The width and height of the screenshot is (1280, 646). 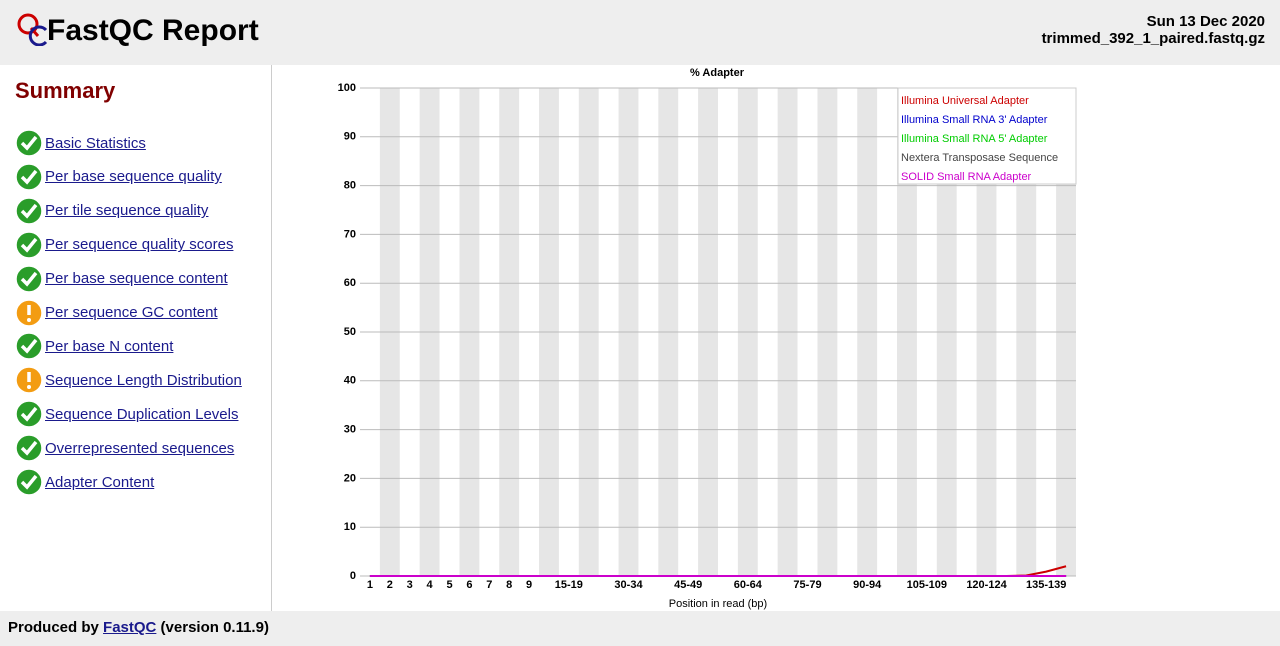 I want to click on summary-item: Per sequence quality scores, so click(x=124, y=245).